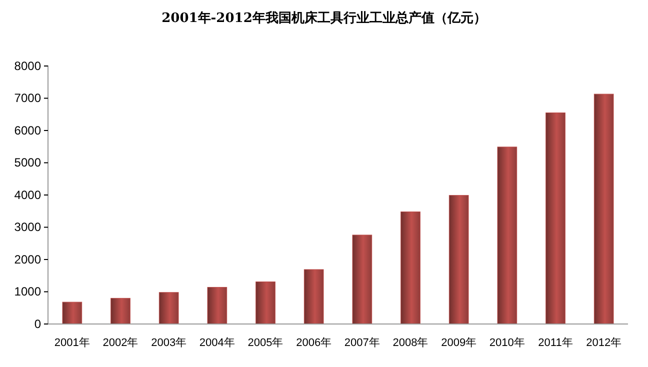  I want to click on x-tick-label: 2006年, so click(314, 342).